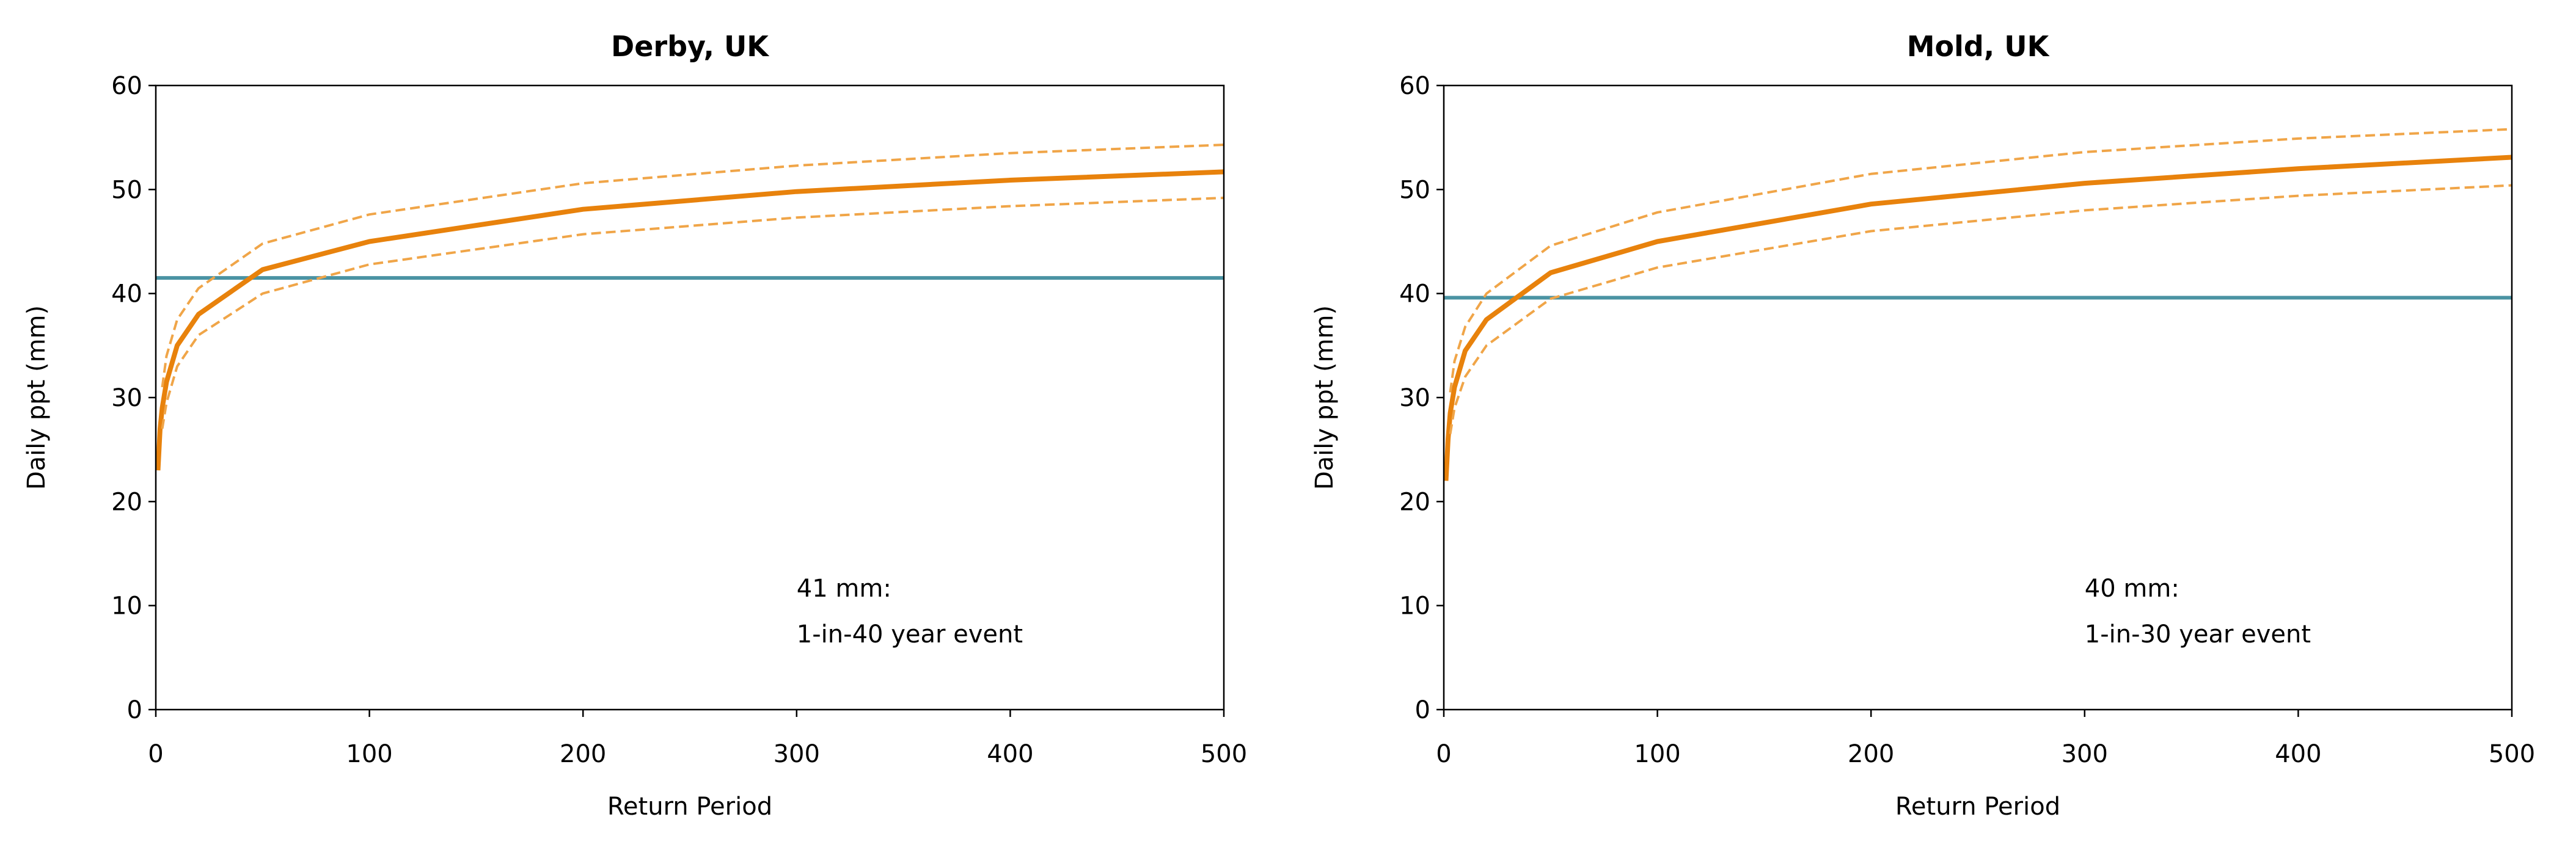 Image resolution: width=2576 pixels, height=858 pixels. I want to click on annotation: 40 mm:, so click(2132, 589).